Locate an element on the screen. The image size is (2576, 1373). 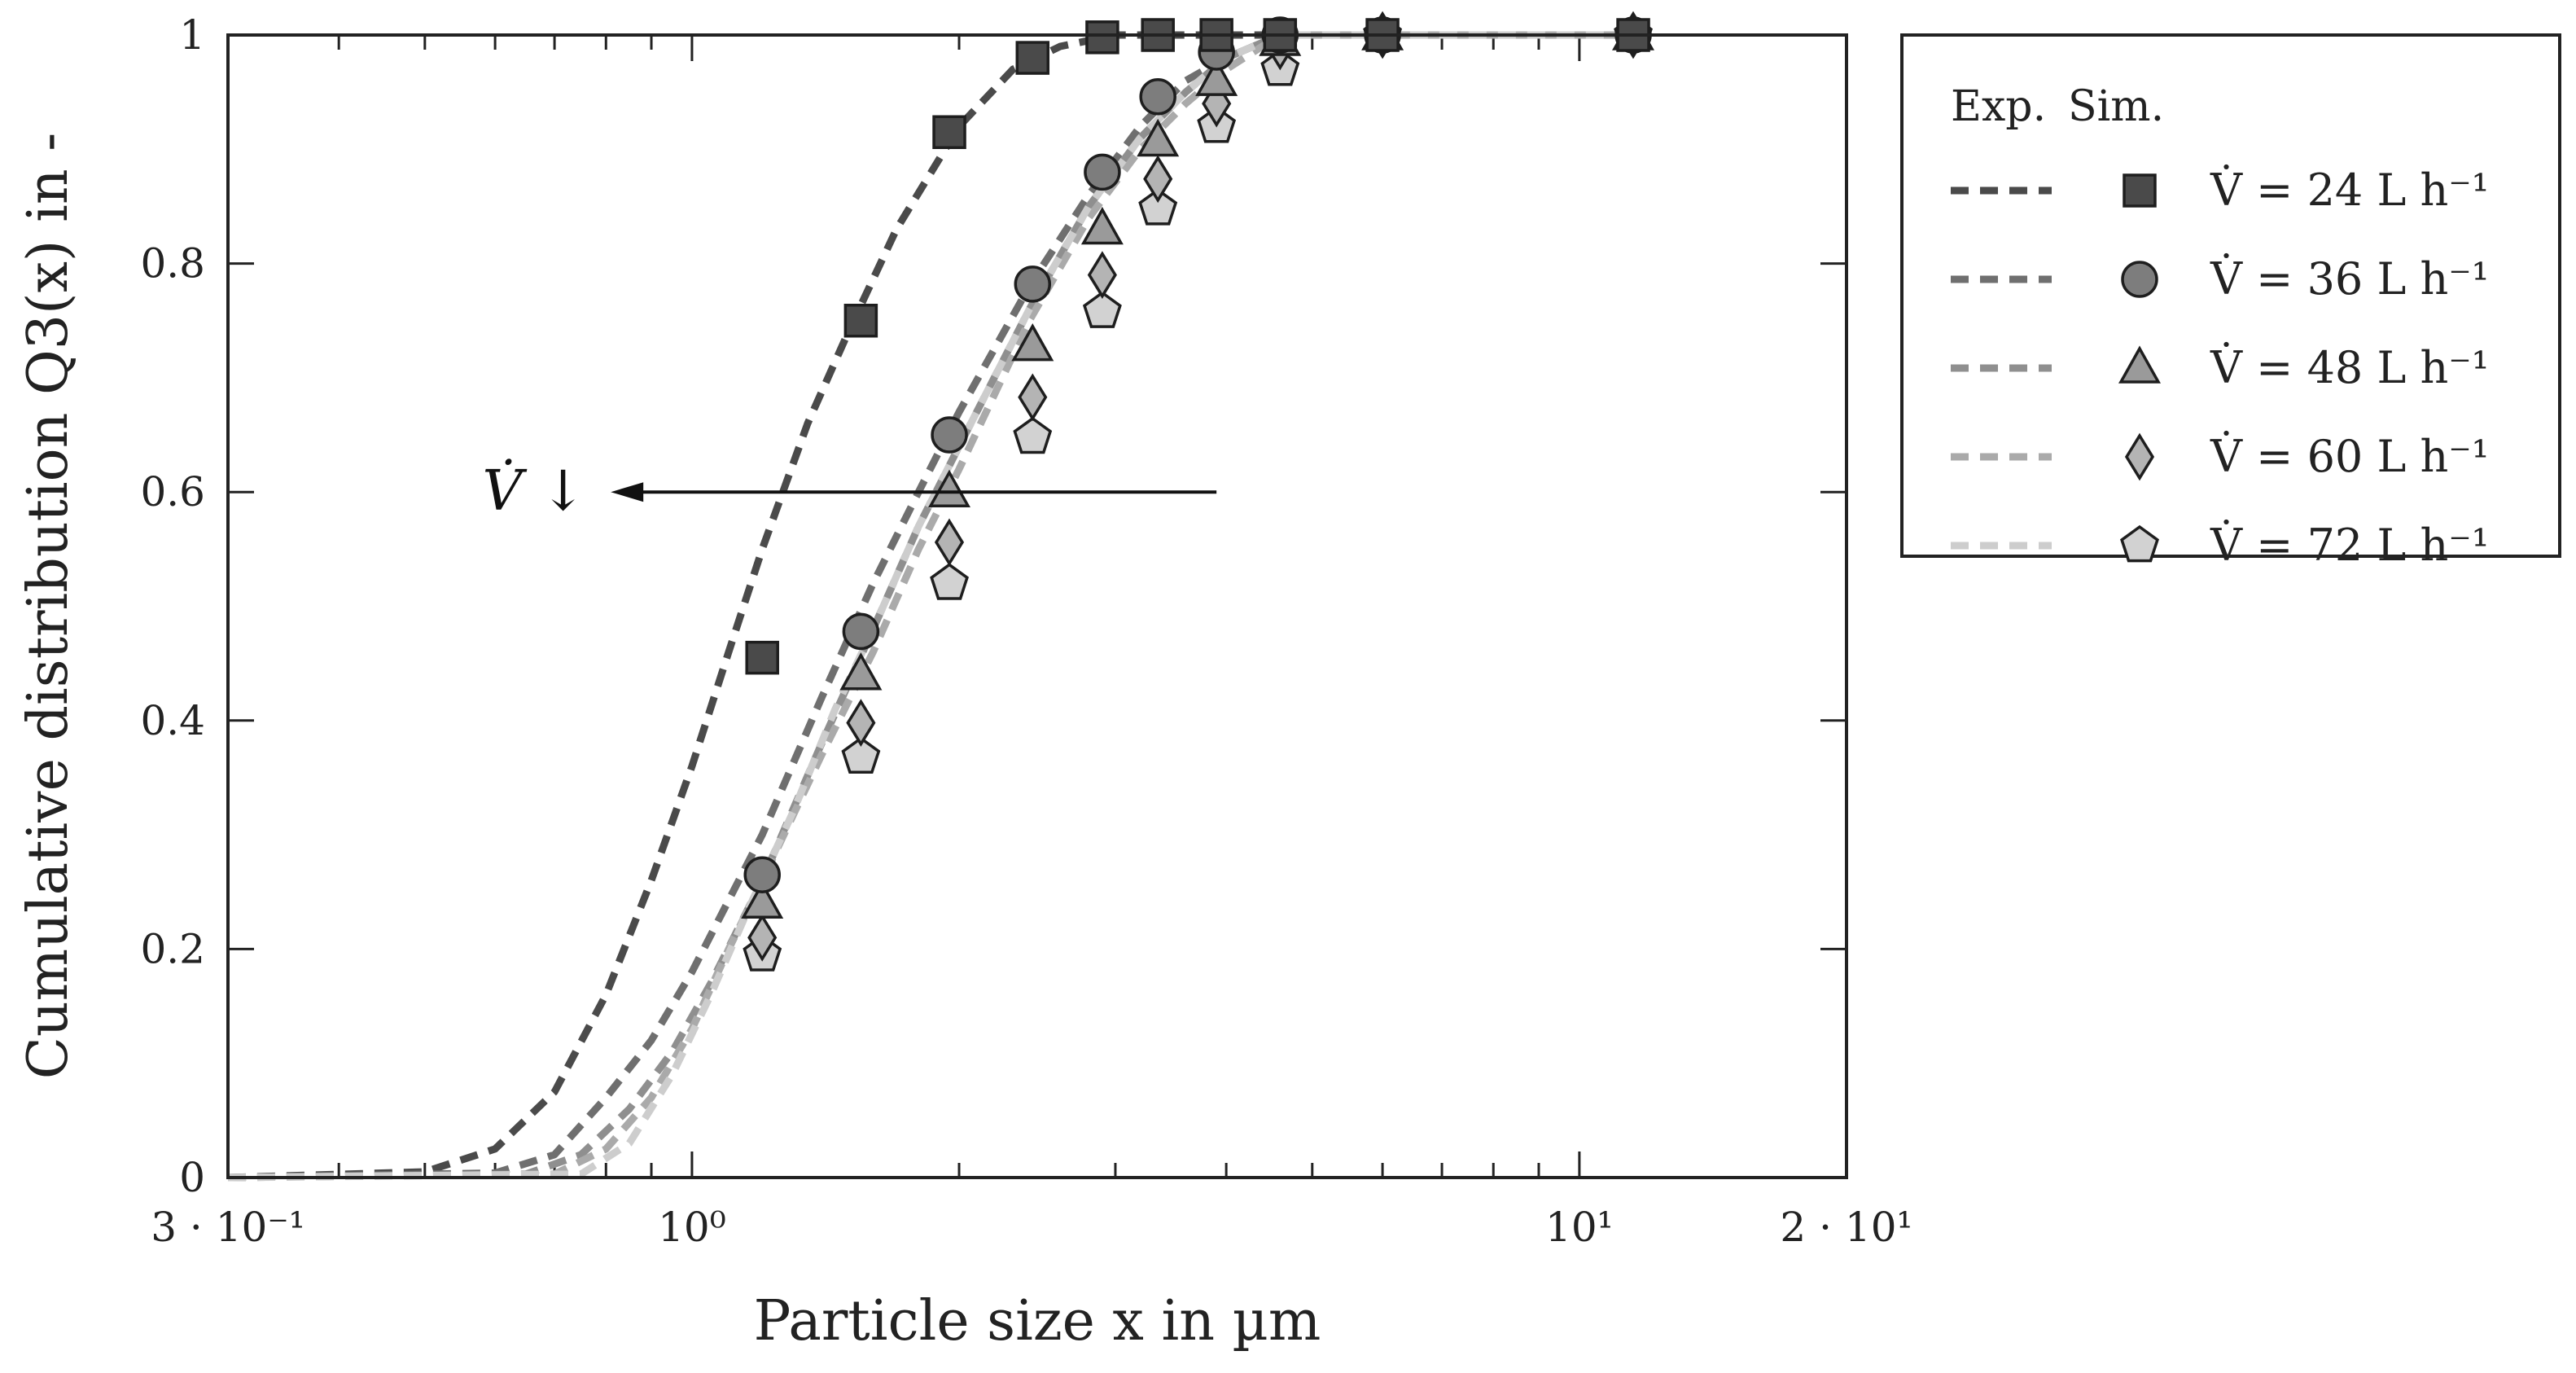
y-tick-label: 0.2 is located at coordinates (172, 948).